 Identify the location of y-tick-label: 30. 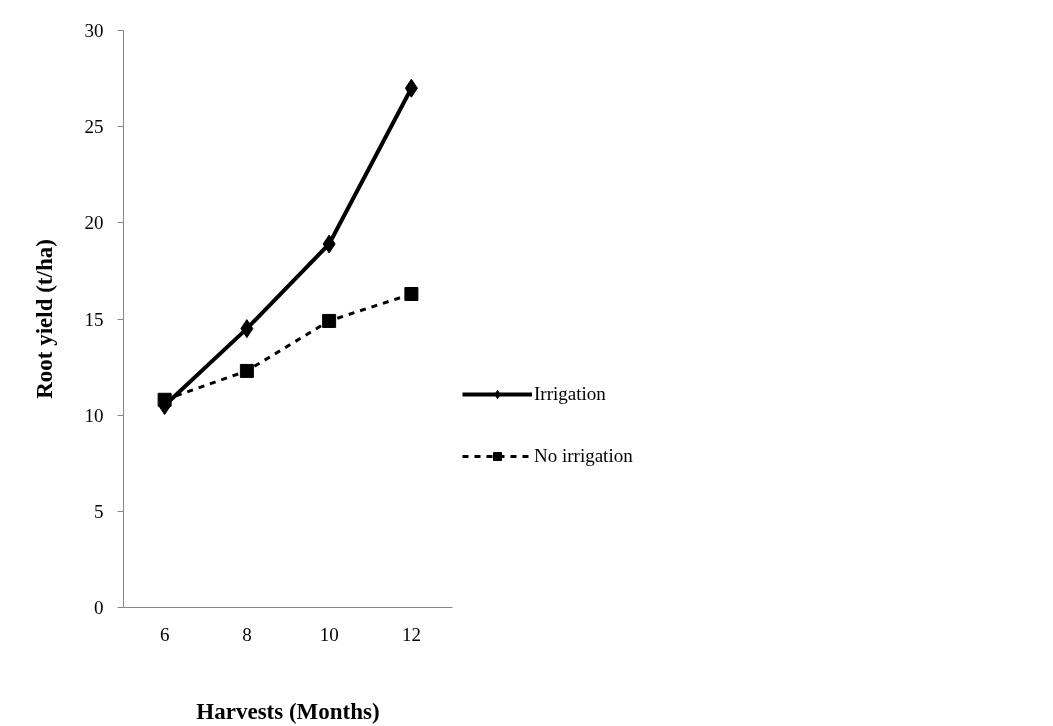
(94, 30).